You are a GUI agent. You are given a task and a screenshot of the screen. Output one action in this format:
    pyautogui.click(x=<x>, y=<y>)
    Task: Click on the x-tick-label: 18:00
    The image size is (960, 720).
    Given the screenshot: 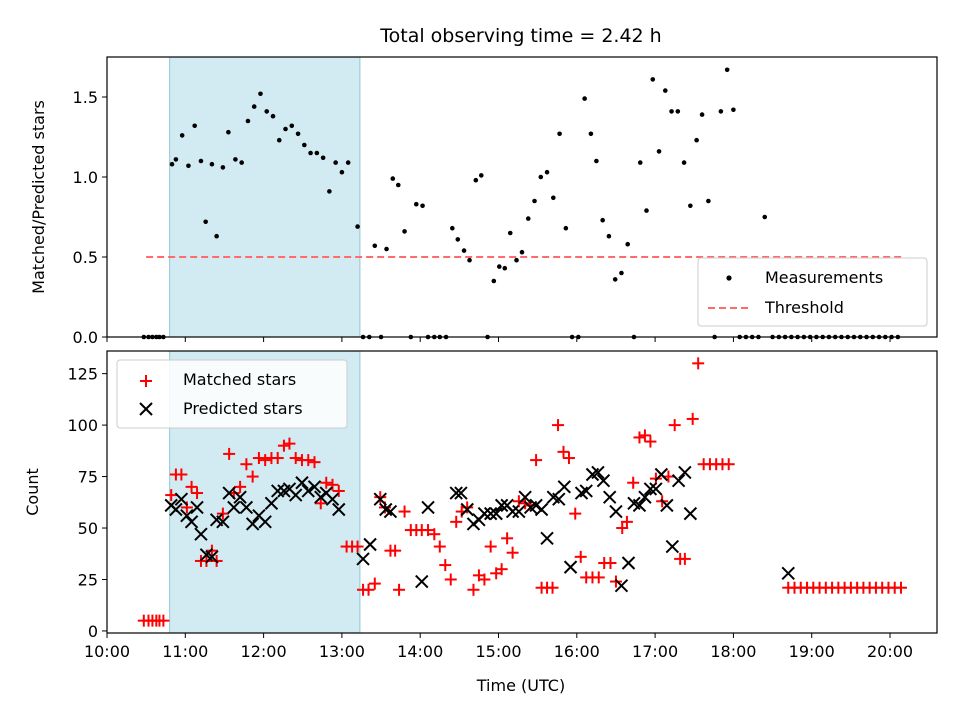 What is the action you would take?
    pyautogui.click(x=733, y=651)
    